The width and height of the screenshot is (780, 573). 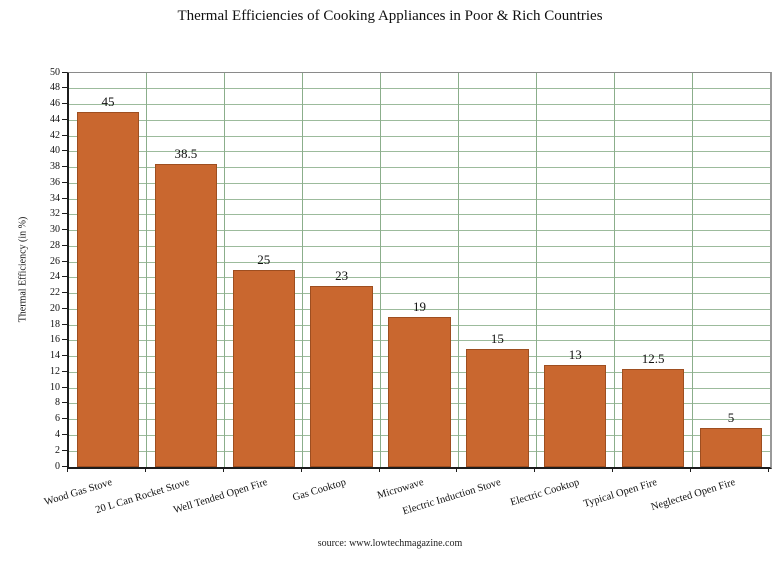 I want to click on bar-value-label: 5, so click(x=731, y=417).